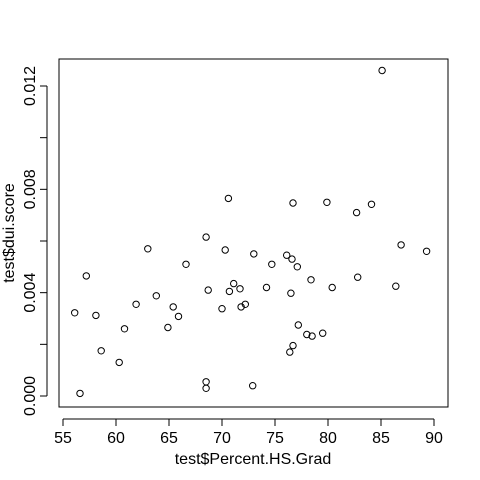 This screenshot has width=480, height=480. I want to click on y-tick-label: 0.004, so click(30, 293).